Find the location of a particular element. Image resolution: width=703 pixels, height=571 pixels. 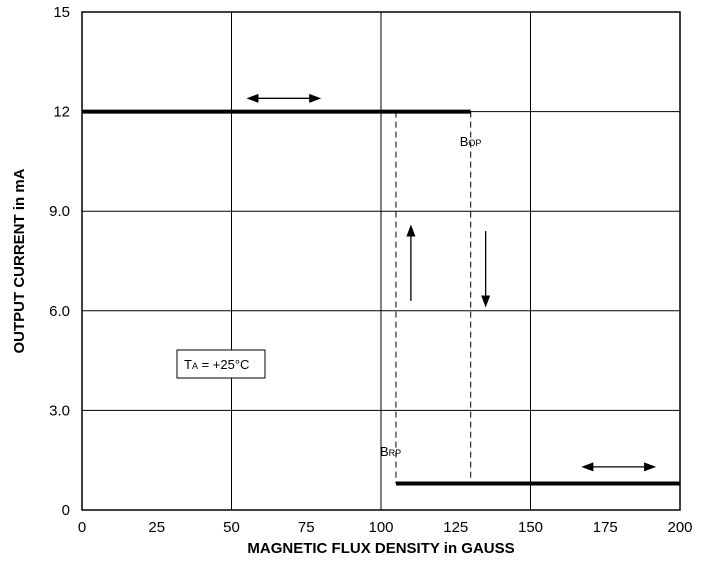

ta-rest: = +25°C is located at coordinates (223, 364).